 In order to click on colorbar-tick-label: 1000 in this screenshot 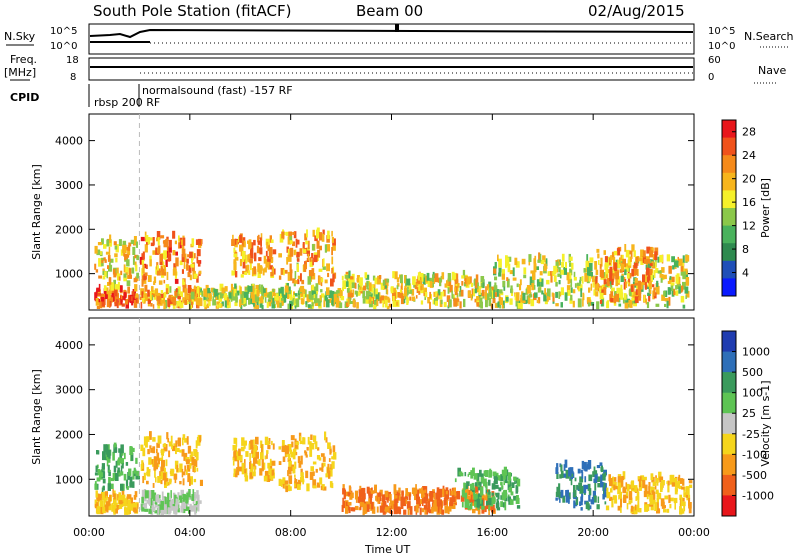, I will do `click(756, 352)`.